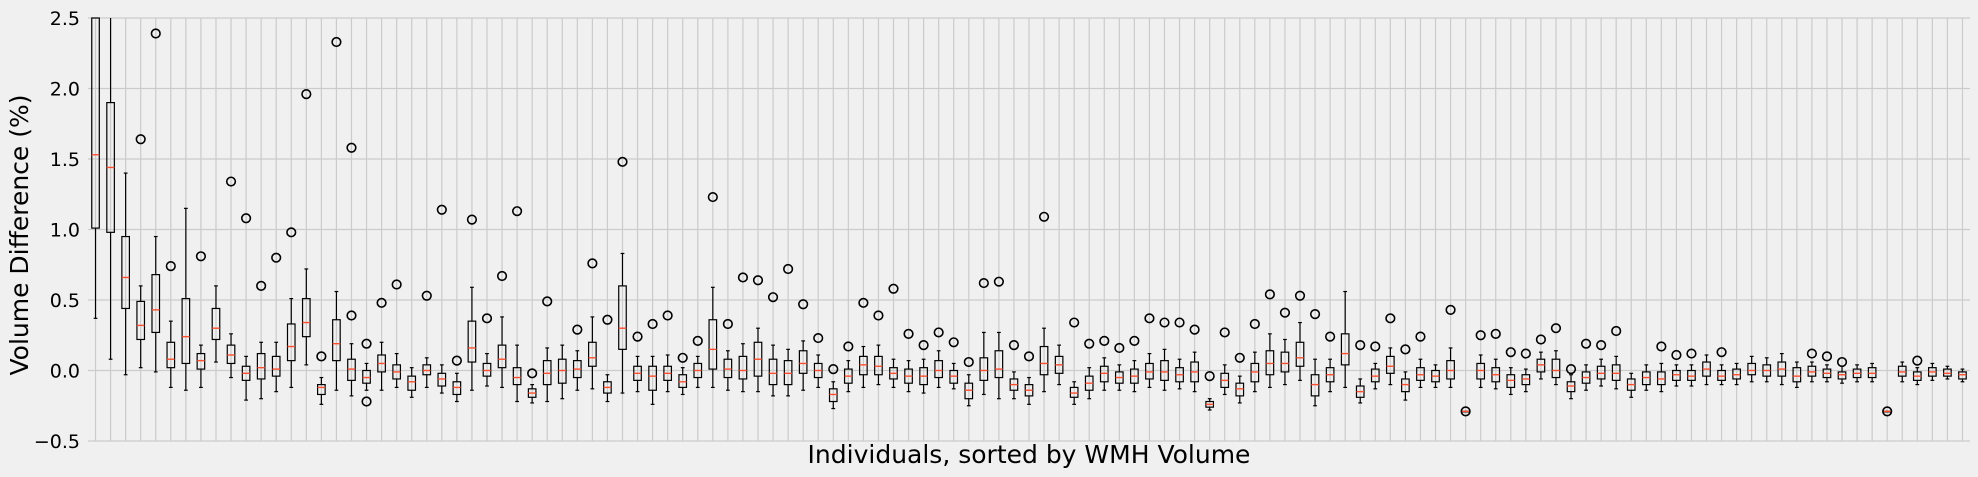  What do you see at coordinates (65, 301) in the screenshot?
I see `y-tick-label: 0.5` at bounding box center [65, 301].